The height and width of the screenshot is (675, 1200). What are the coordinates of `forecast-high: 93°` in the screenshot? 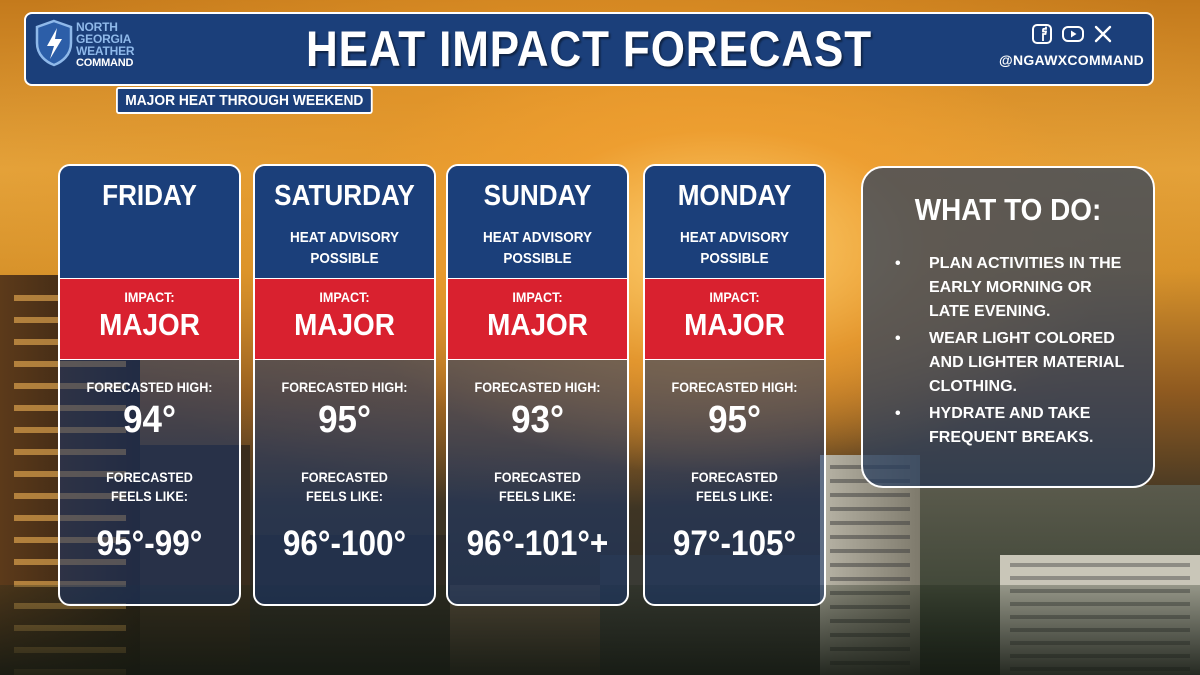 It's located at (537, 420).